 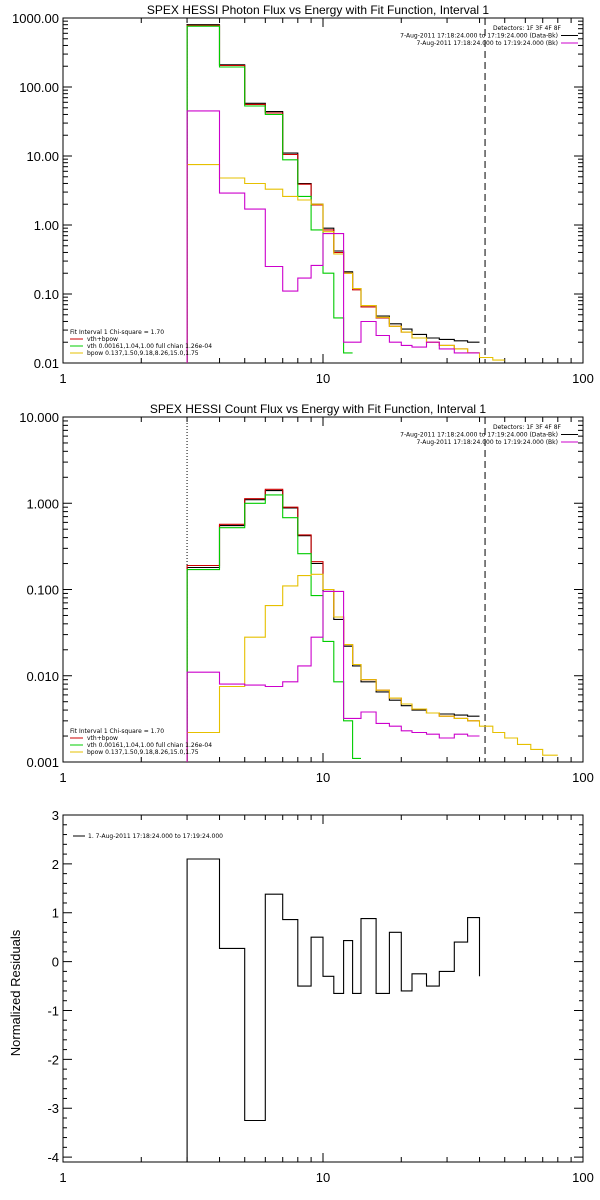 I want to click on y-tick-label: 2, so click(x=55, y=864).